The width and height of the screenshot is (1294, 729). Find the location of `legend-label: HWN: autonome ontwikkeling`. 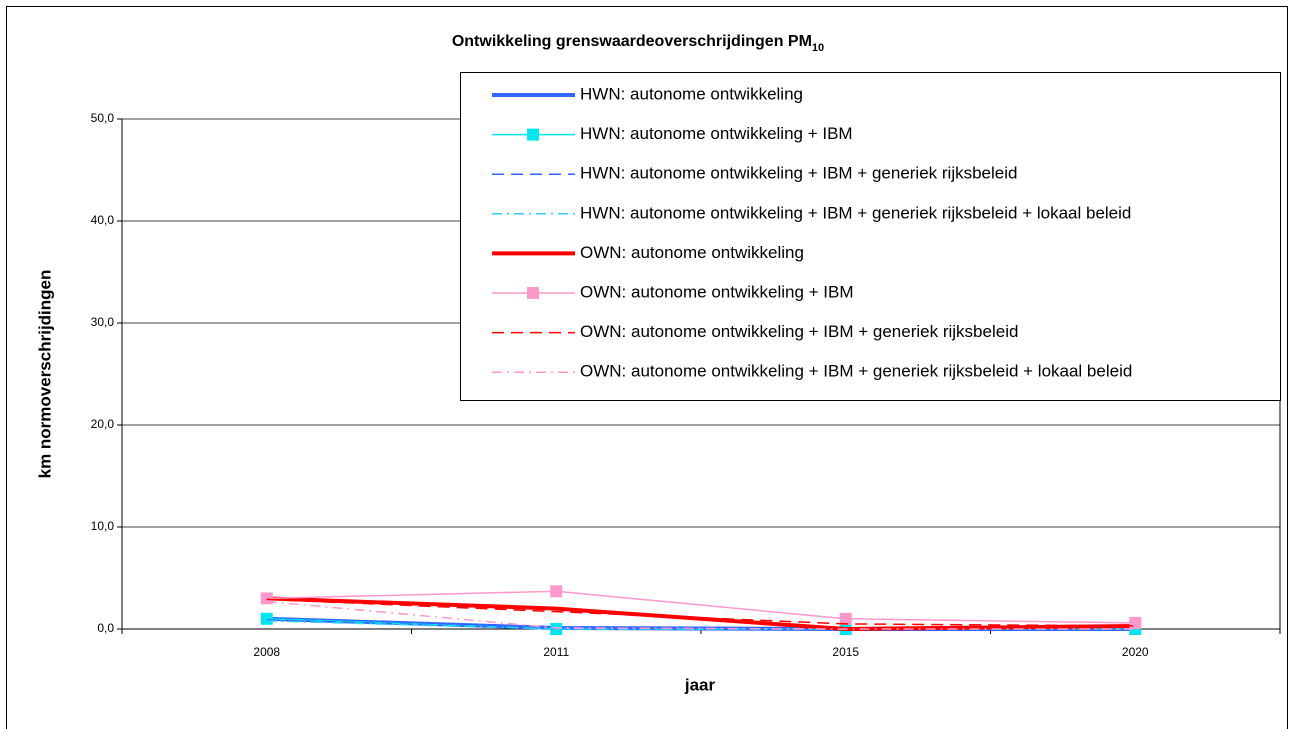

legend-label: HWN: autonome ontwikkeling is located at coordinates (691, 93).